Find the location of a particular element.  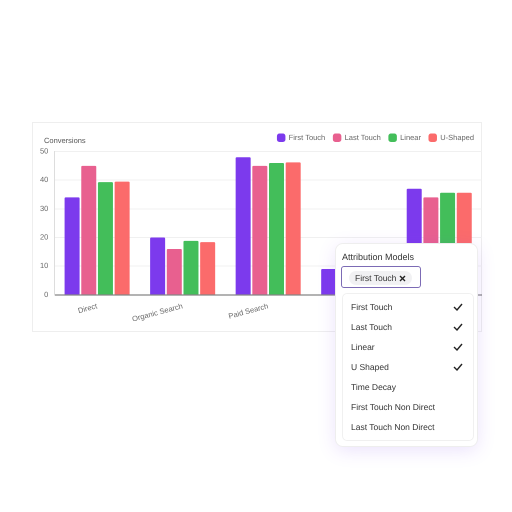

text: Linear is located at coordinates (363, 347).